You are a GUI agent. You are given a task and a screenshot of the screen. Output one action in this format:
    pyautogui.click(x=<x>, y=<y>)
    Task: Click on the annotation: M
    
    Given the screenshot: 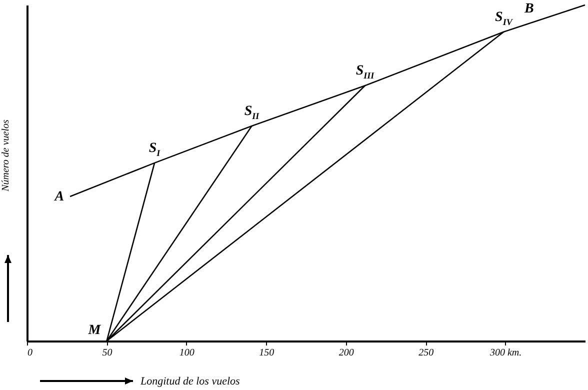 What is the action you would take?
    pyautogui.click(x=94, y=330)
    